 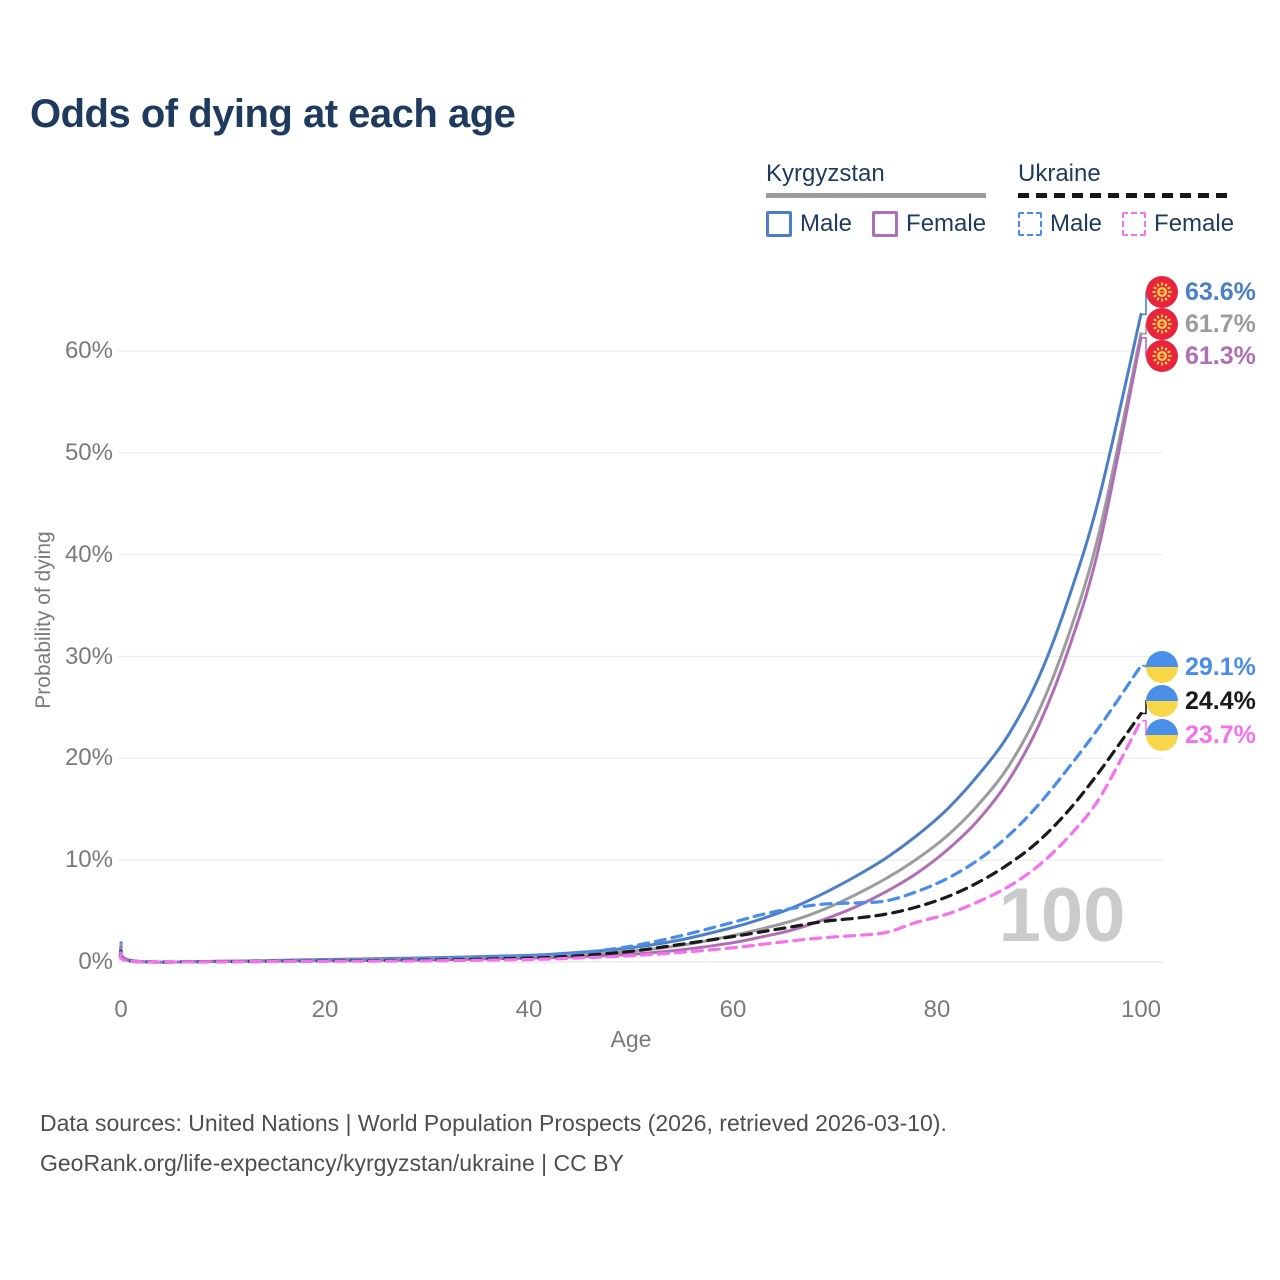 I want to click on y-tick-label: 20%, so click(x=88, y=758).